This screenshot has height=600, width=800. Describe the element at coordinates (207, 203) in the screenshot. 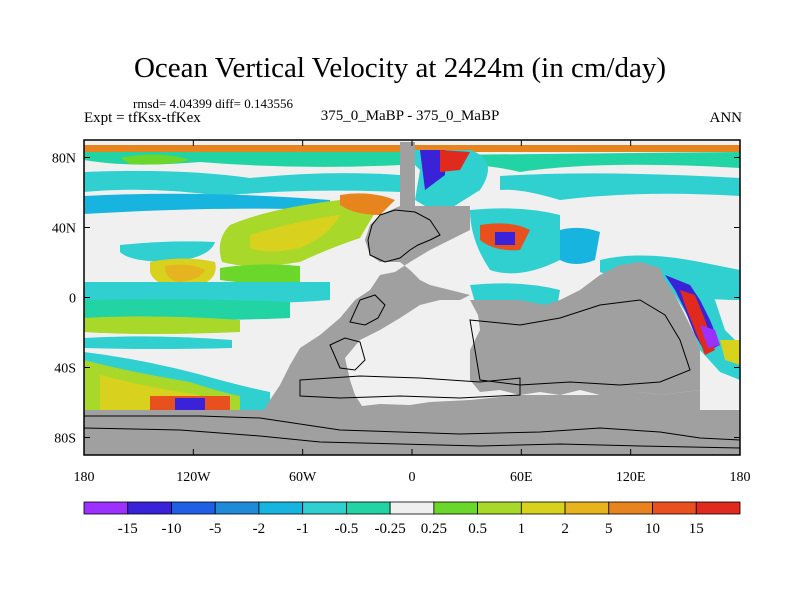

I see `north-blue-band` at that location.